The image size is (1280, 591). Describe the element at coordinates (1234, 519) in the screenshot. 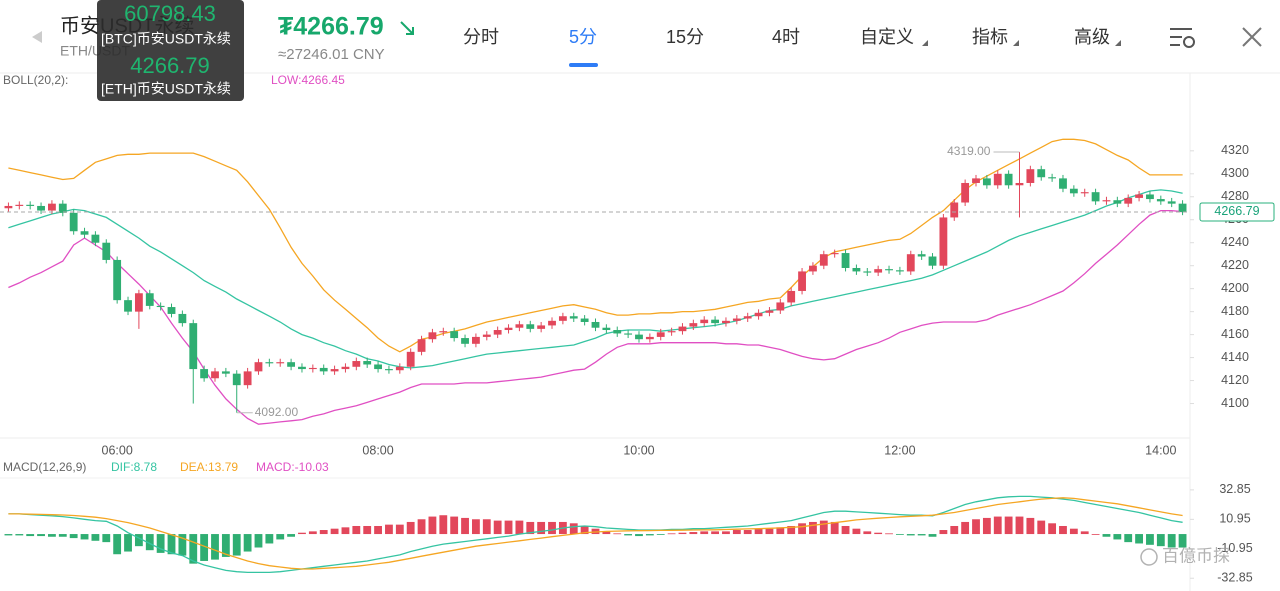

I see `y-tick-label: 10.95` at that location.